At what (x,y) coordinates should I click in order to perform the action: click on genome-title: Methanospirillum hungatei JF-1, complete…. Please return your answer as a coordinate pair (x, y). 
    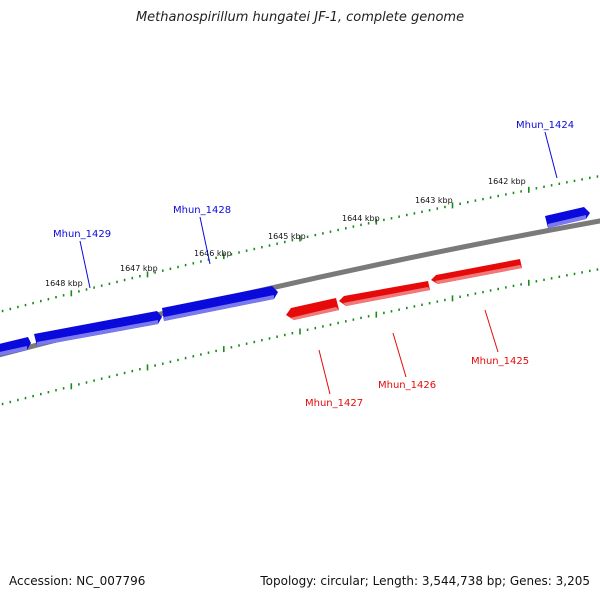
    Looking at the image, I should click on (300, 17).